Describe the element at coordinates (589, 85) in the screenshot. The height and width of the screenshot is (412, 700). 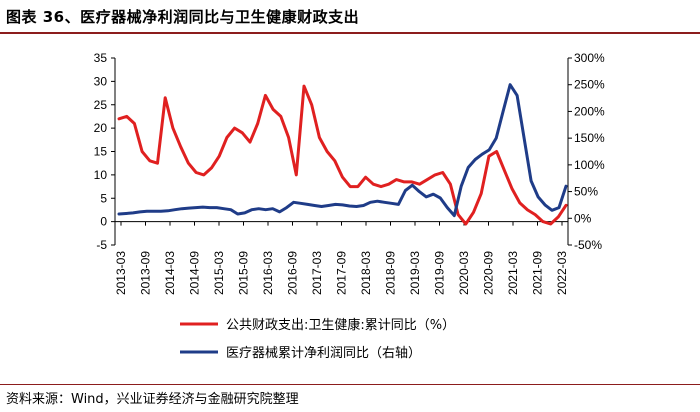
I see `right-tick-label: 250%` at that location.